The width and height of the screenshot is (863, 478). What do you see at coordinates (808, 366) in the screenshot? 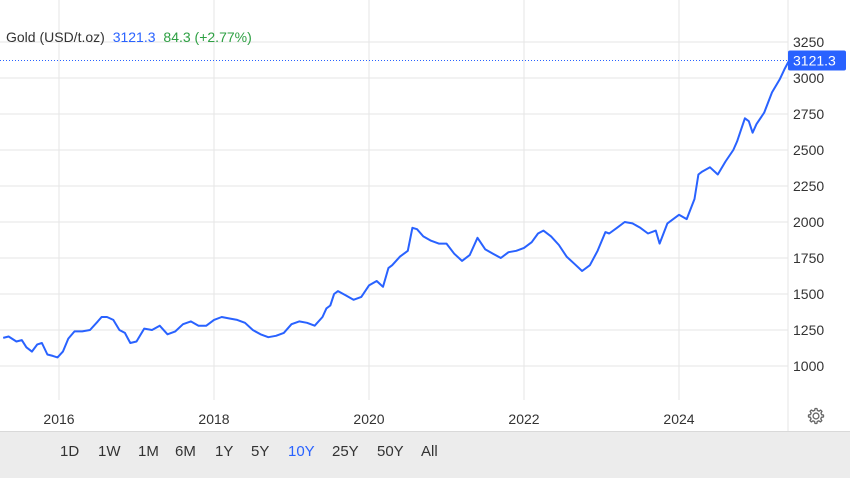
I see `y-tick-label: 1000` at bounding box center [808, 366].